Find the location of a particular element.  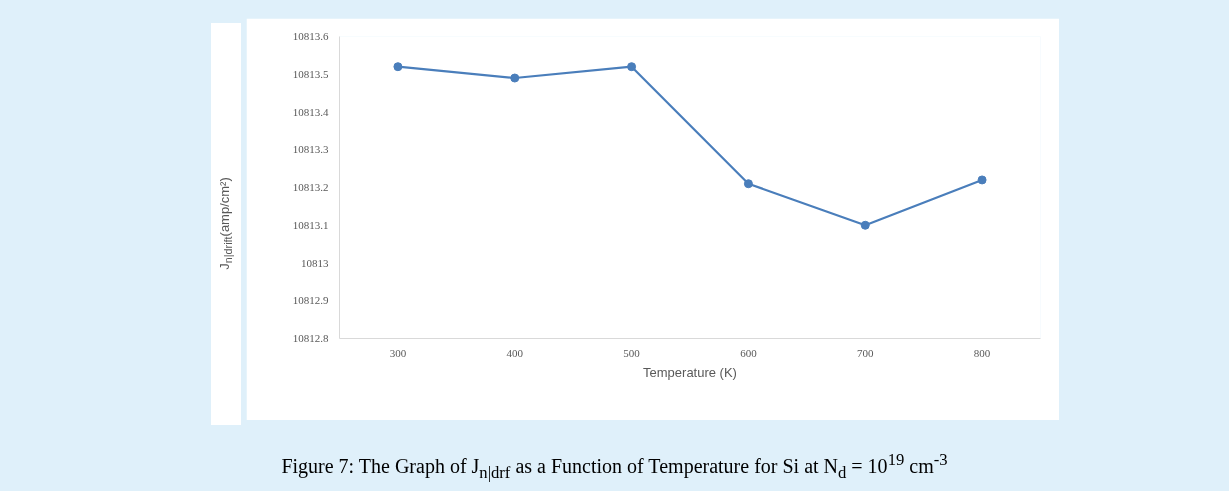

x-tick-label: 800 is located at coordinates (982, 352).